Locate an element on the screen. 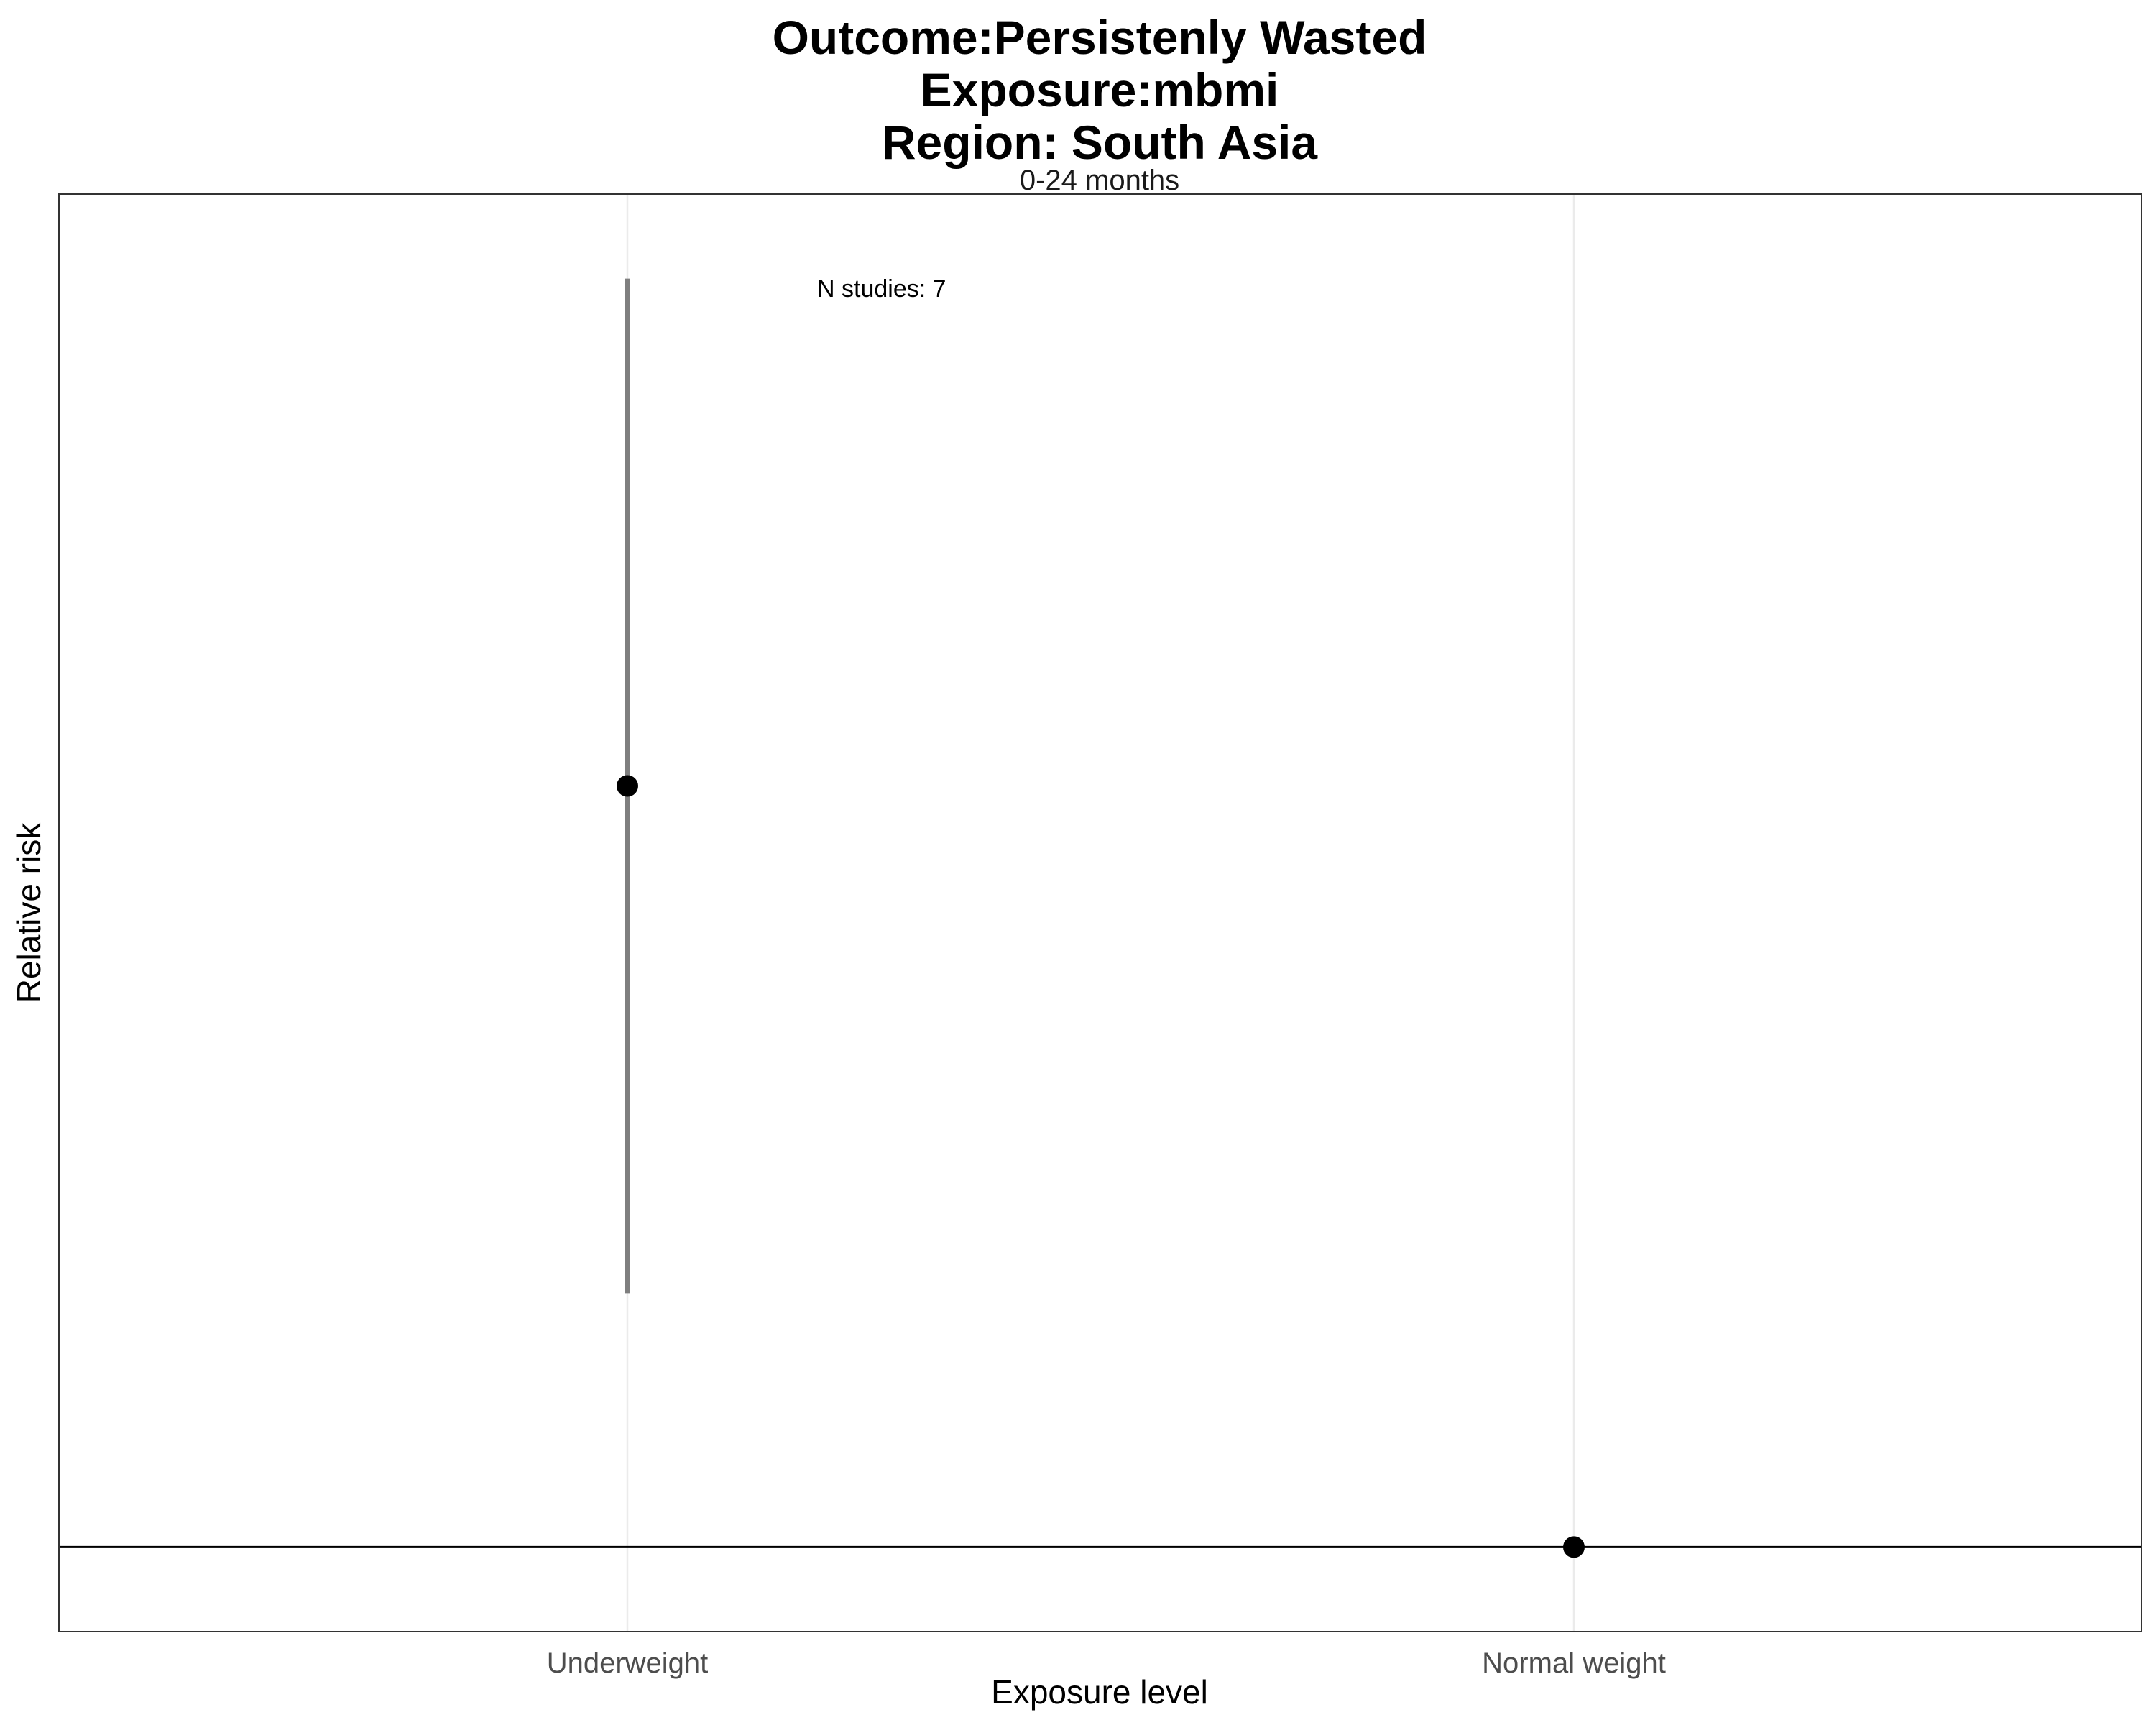 The height and width of the screenshot is (1725, 2156). x-axis-title: Exposure level is located at coordinates (1099, 1692).